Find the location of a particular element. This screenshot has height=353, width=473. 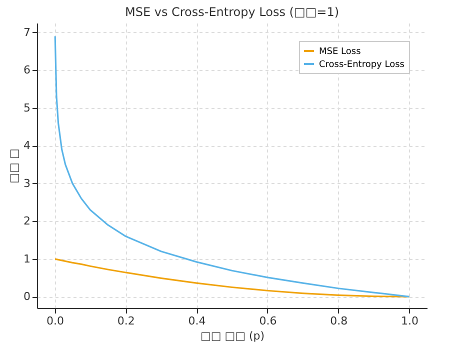

x-tick-label: 0.2 is located at coordinates (126, 321).